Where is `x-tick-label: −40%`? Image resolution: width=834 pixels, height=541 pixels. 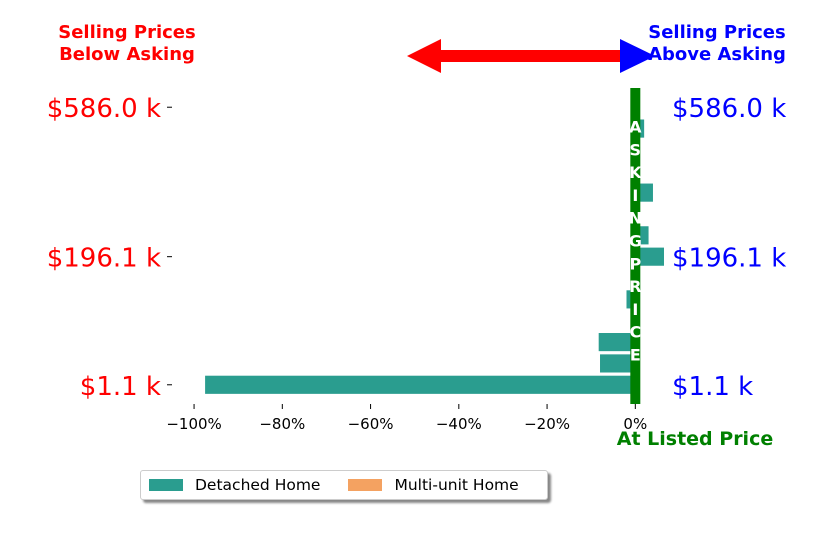 x-tick-label: −40% is located at coordinates (459, 424).